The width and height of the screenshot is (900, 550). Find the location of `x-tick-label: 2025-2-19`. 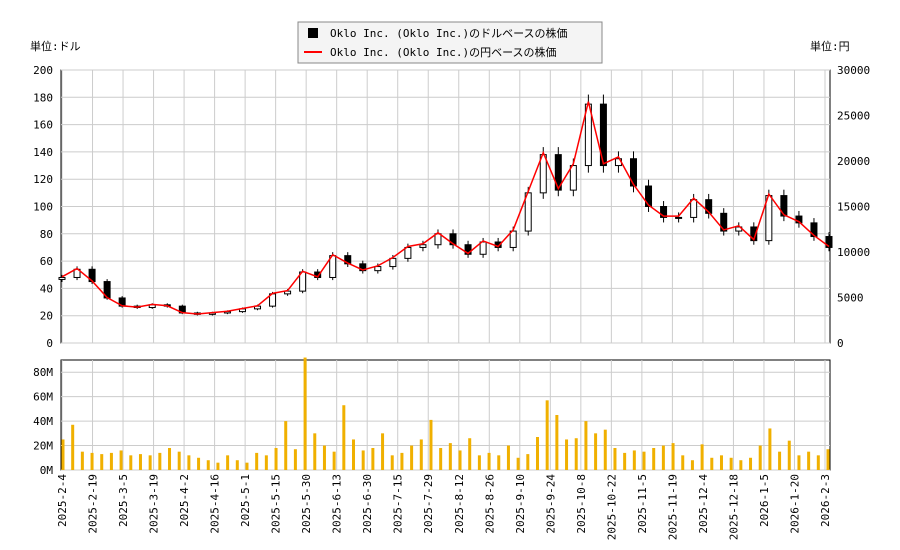

x-tick-label: 2025-2-19 is located at coordinates (93, 504).